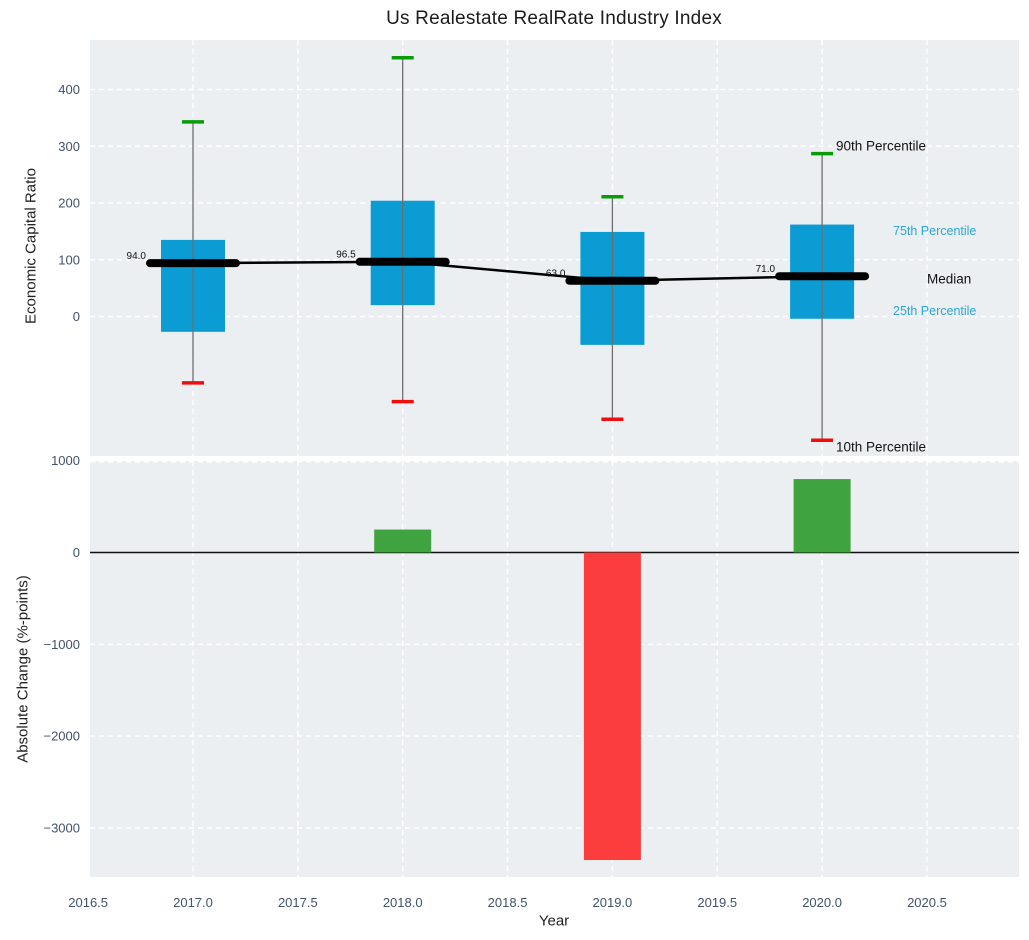 The height and width of the screenshot is (940, 1029). What do you see at coordinates (61, 827) in the screenshot?
I see `y-tick-label-bottom: −3000` at bounding box center [61, 827].